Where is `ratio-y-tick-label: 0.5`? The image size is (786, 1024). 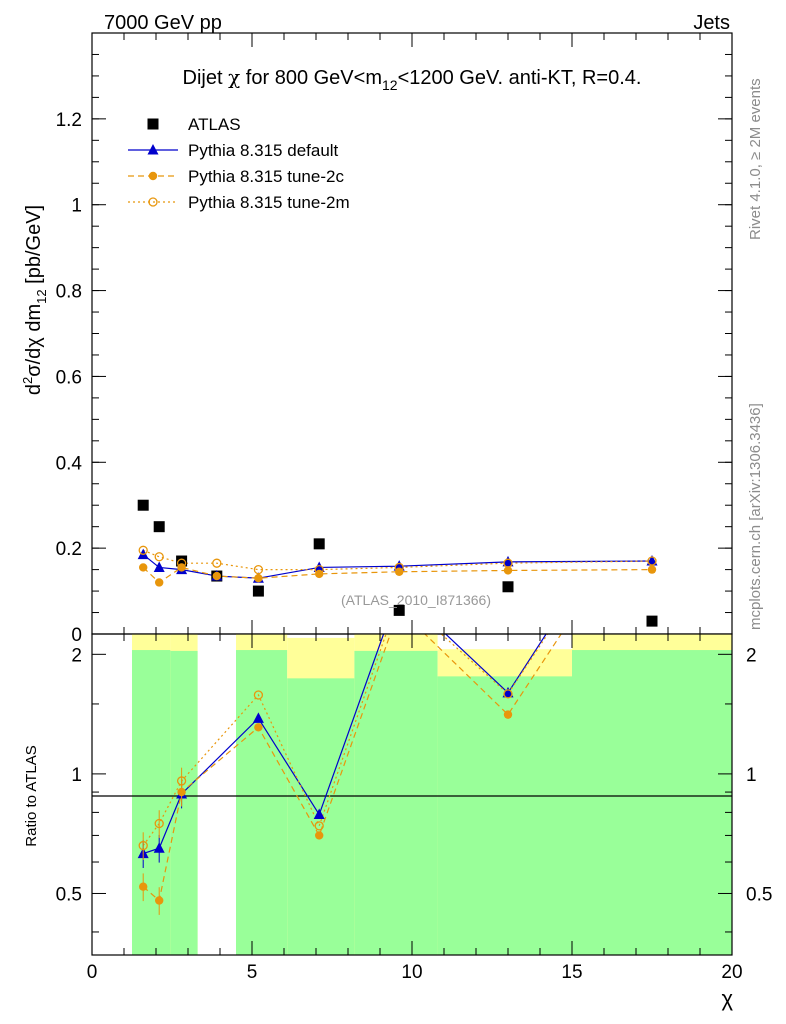 ratio-y-tick-label: 0.5 is located at coordinates (69, 894).